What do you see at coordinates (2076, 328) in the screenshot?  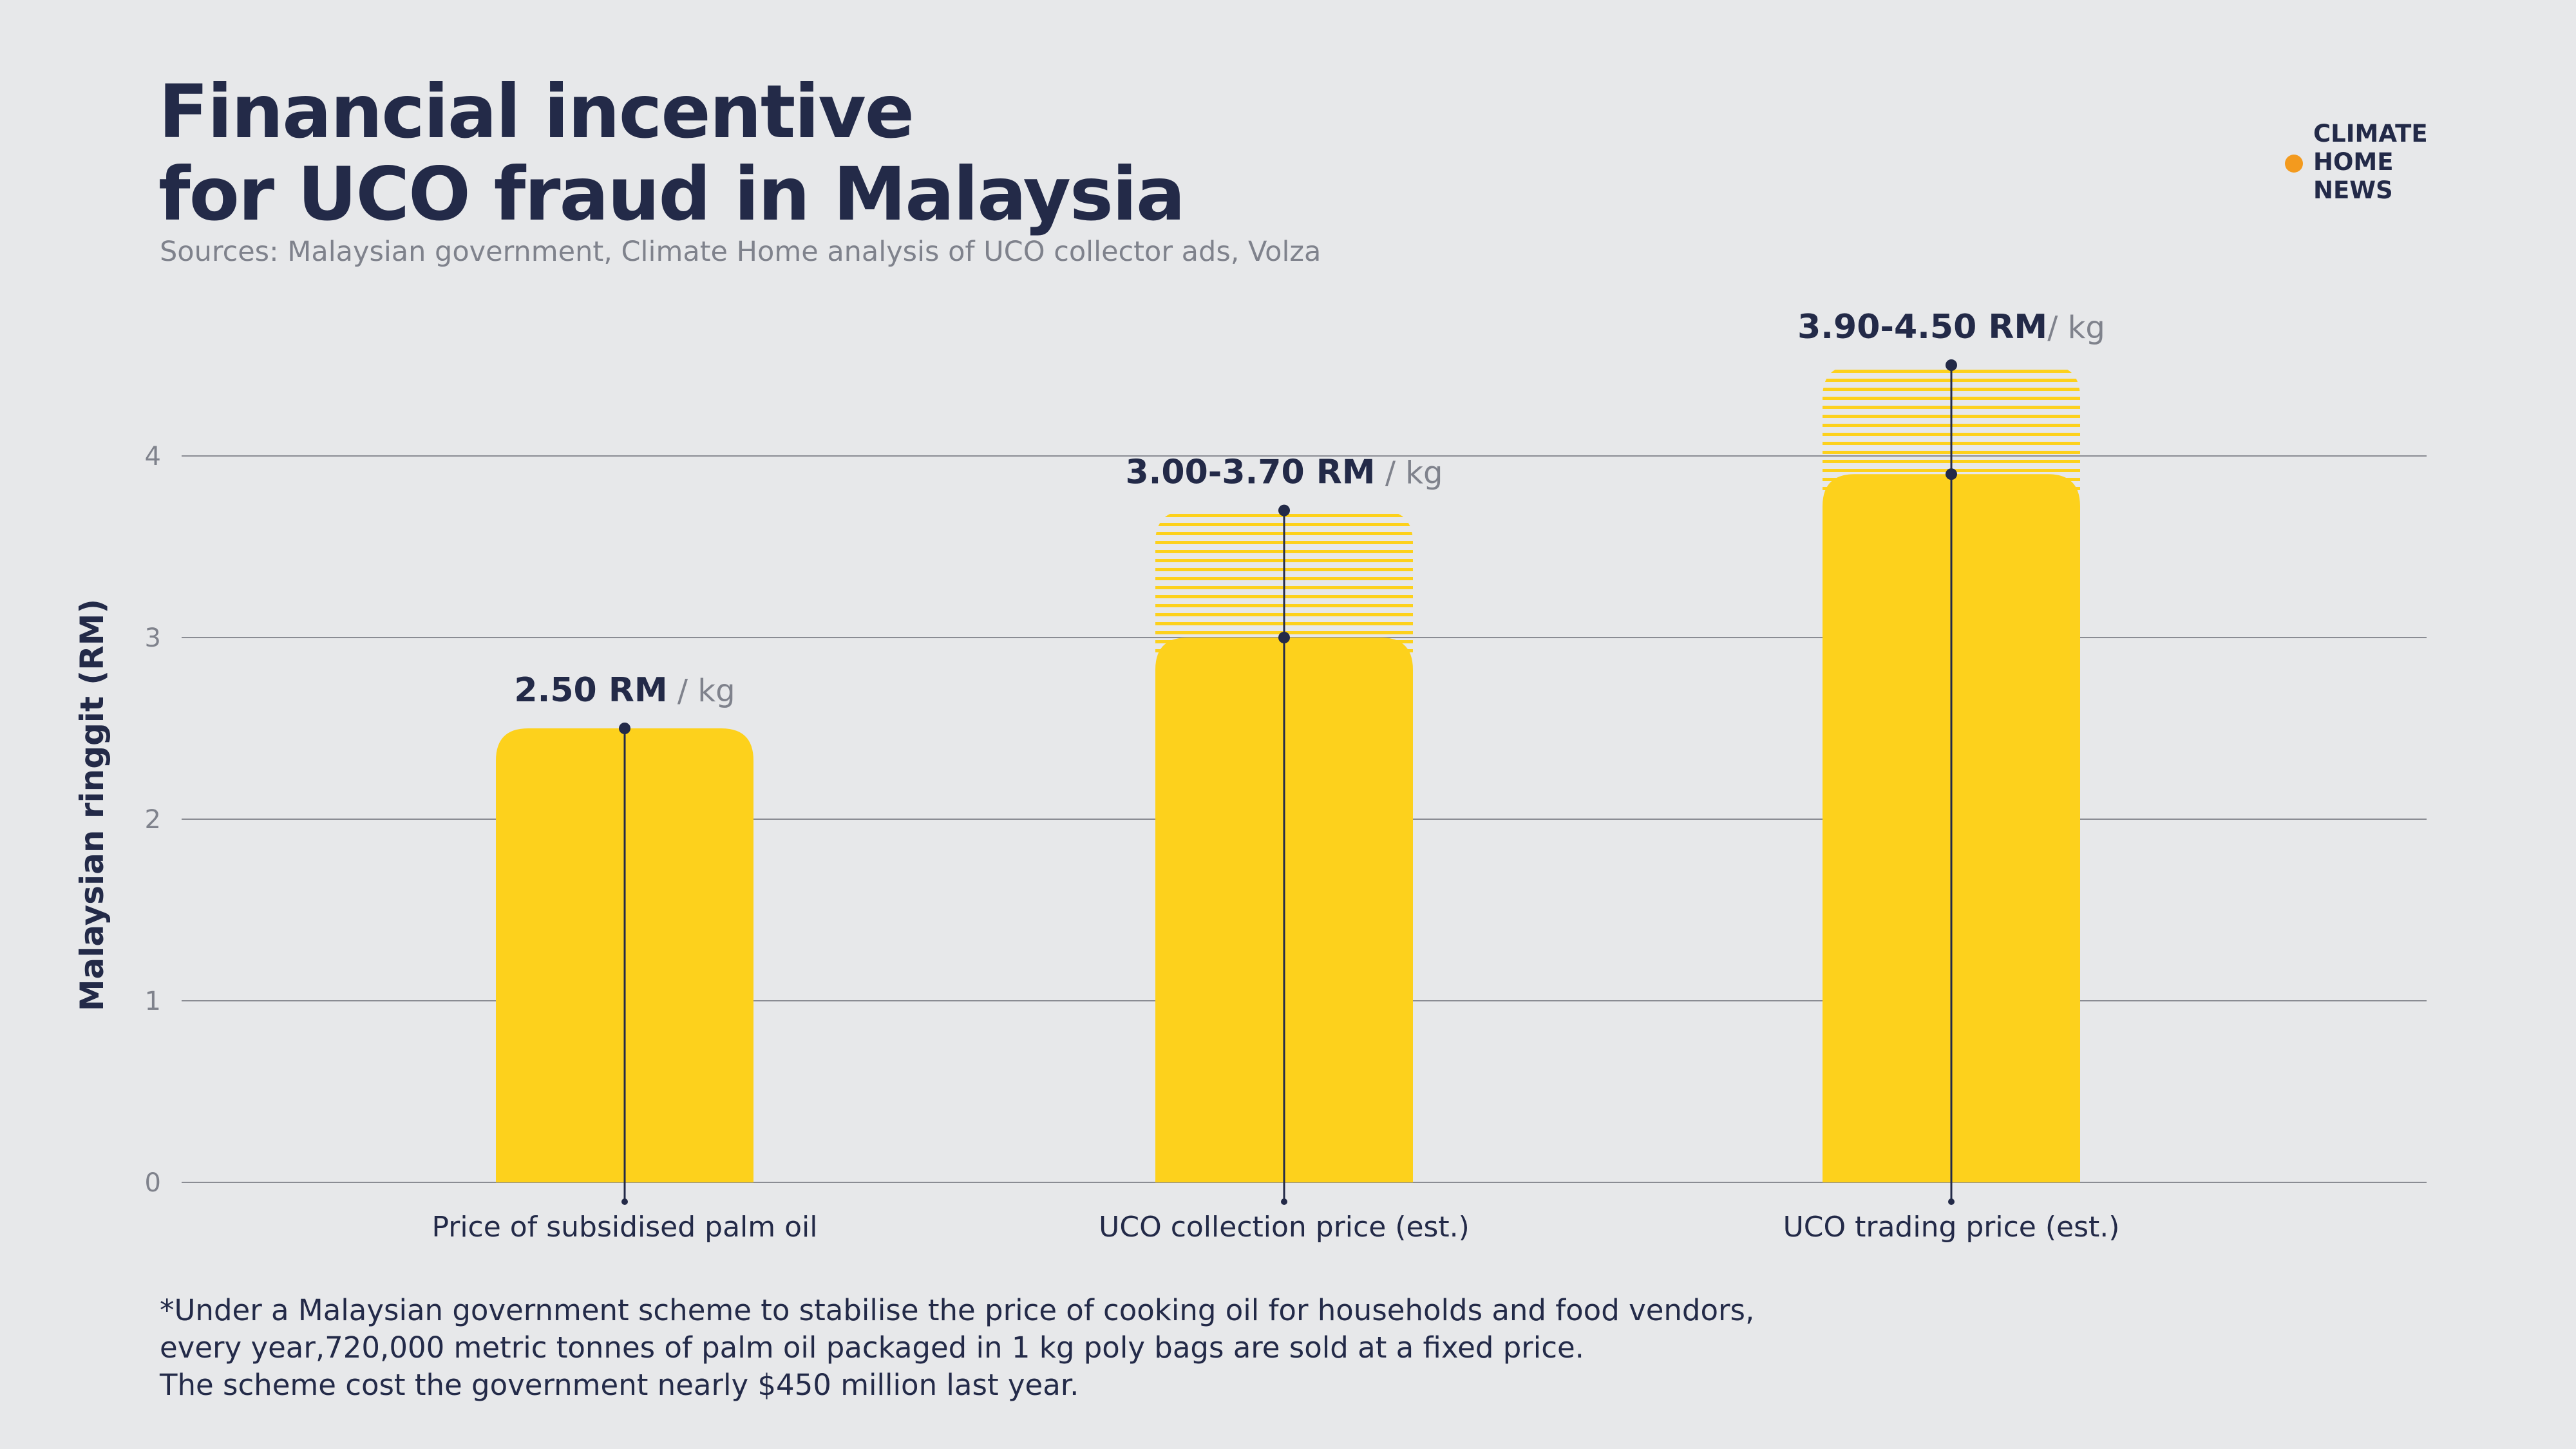 I see `value-label-unit-2: / kg` at bounding box center [2076, 328].